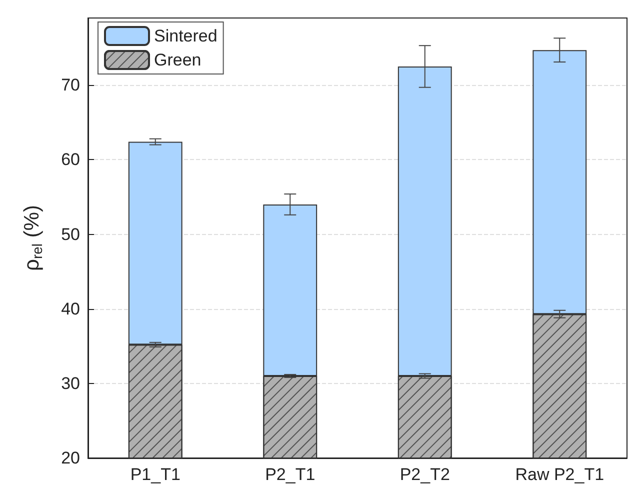 The image size is (641, 501). Describe the element at coordinates (70, 308) in the screenshot. I see `y-tick-label: 40` at that location.